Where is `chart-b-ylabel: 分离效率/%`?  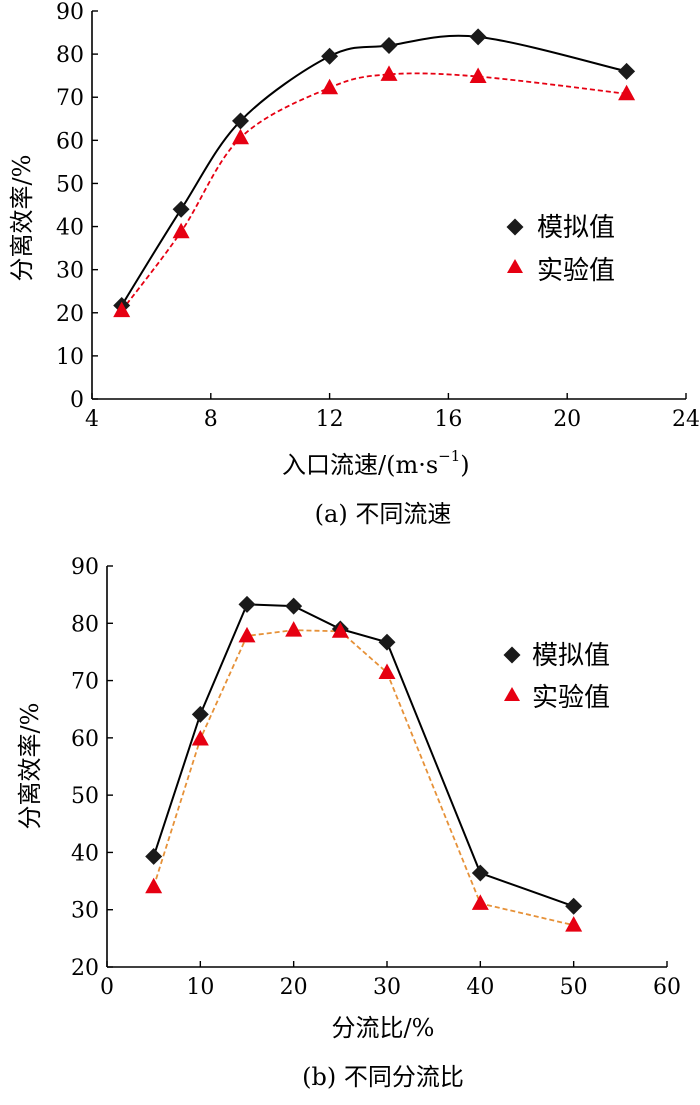
chart-b-ylabel: 分离效率/% is located at coordinates (30, 766).